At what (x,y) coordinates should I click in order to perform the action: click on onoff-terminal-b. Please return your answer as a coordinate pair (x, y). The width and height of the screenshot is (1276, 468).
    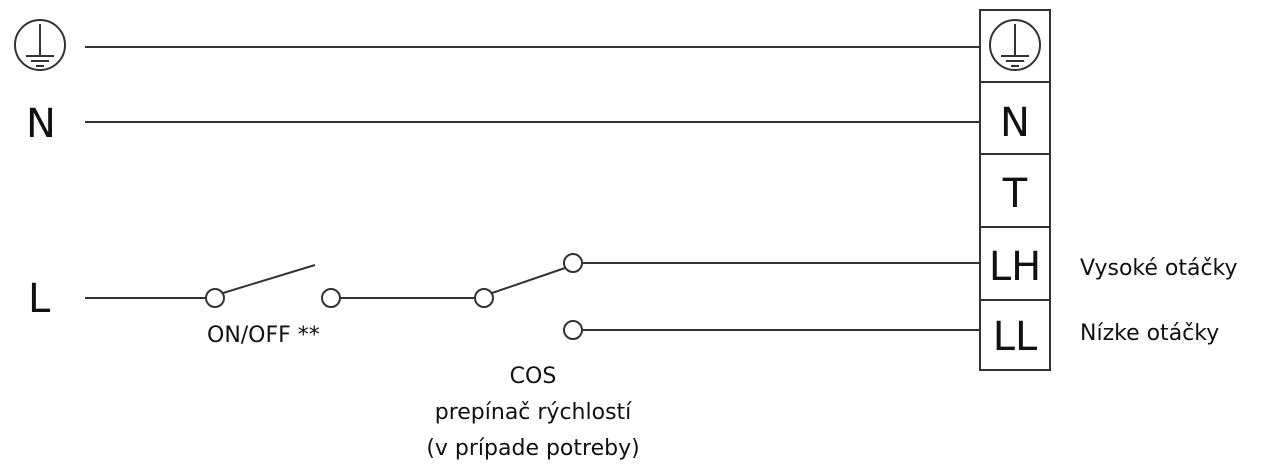
    Looking at the image, I should click on (331, 298).